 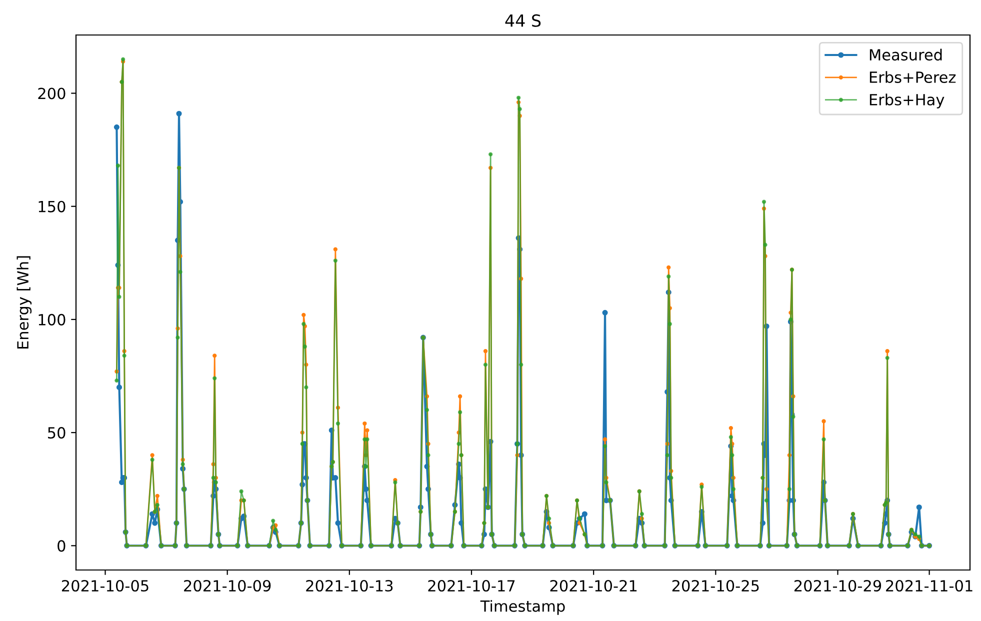 What do you see at coordinates (838, 586) in the screenshot?
I see `x-tick-label: 2021-10-29` at bounding box center [838, 586].